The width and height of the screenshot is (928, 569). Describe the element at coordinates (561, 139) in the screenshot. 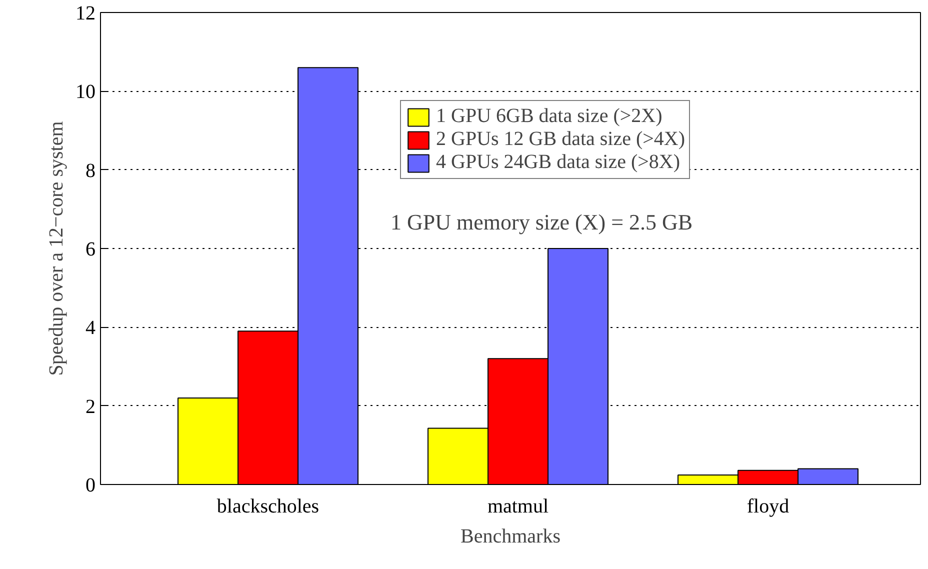

I see `legend-label: 2 GPUs 12 GB data size (>4X)` at that location.